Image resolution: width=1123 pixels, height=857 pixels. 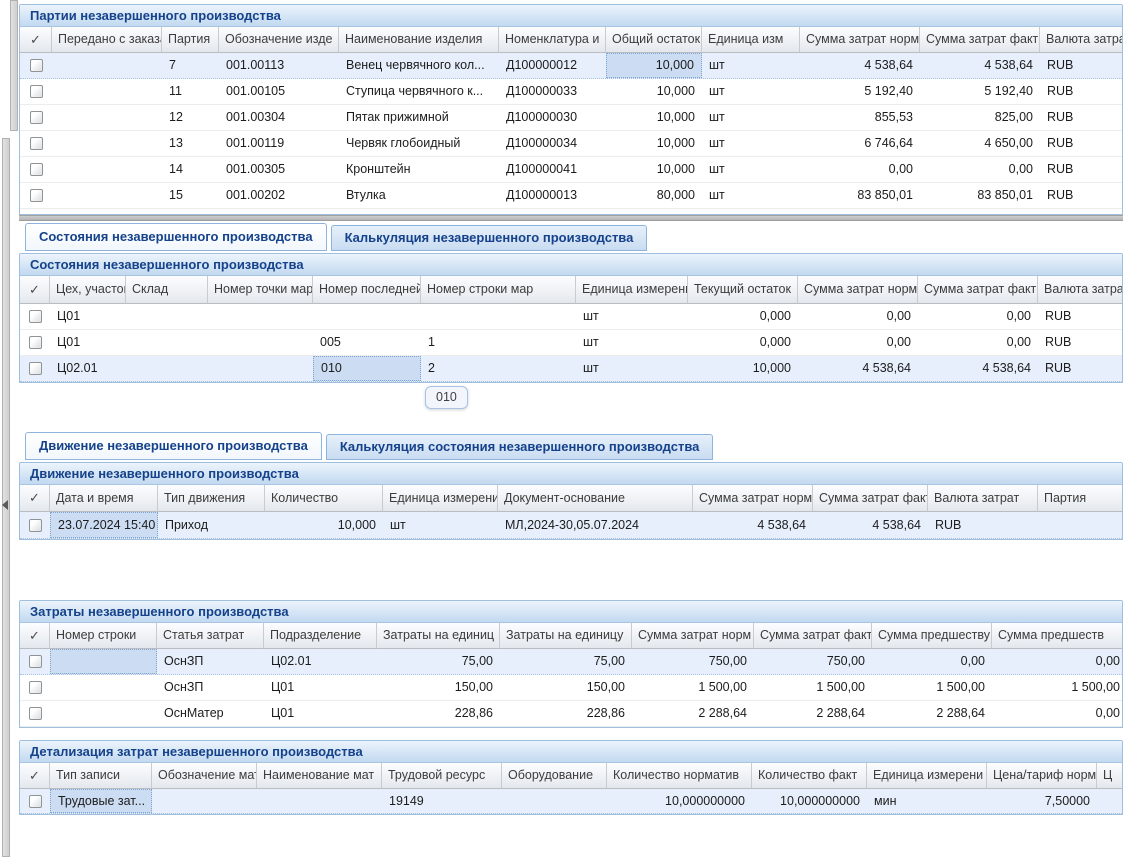 What do you see at coordinates (403, 143) in the screenshot?
I see `cell: Червяк глобоидный` at bounding box center [403, 143].